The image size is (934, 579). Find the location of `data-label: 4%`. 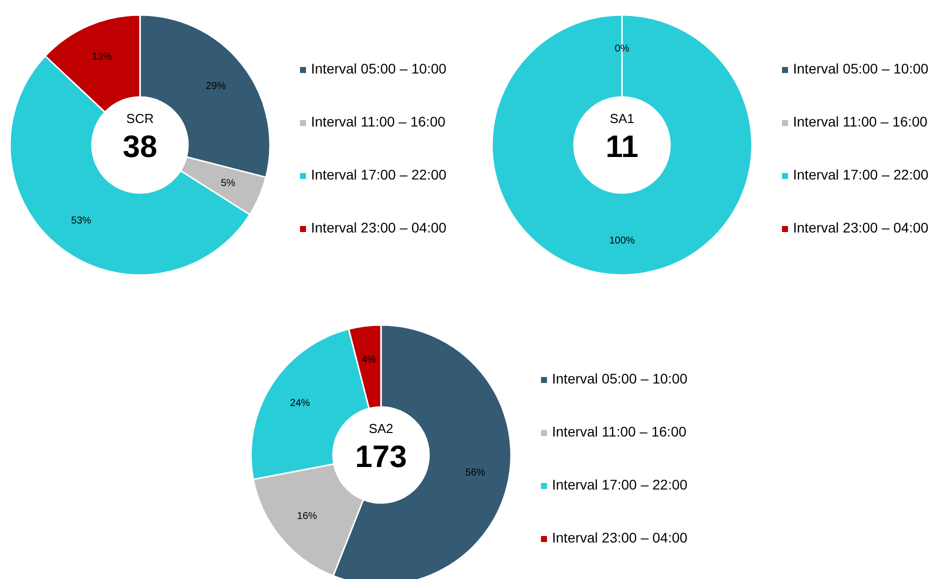

data-label: 4% is located at coordinates (369, 360).